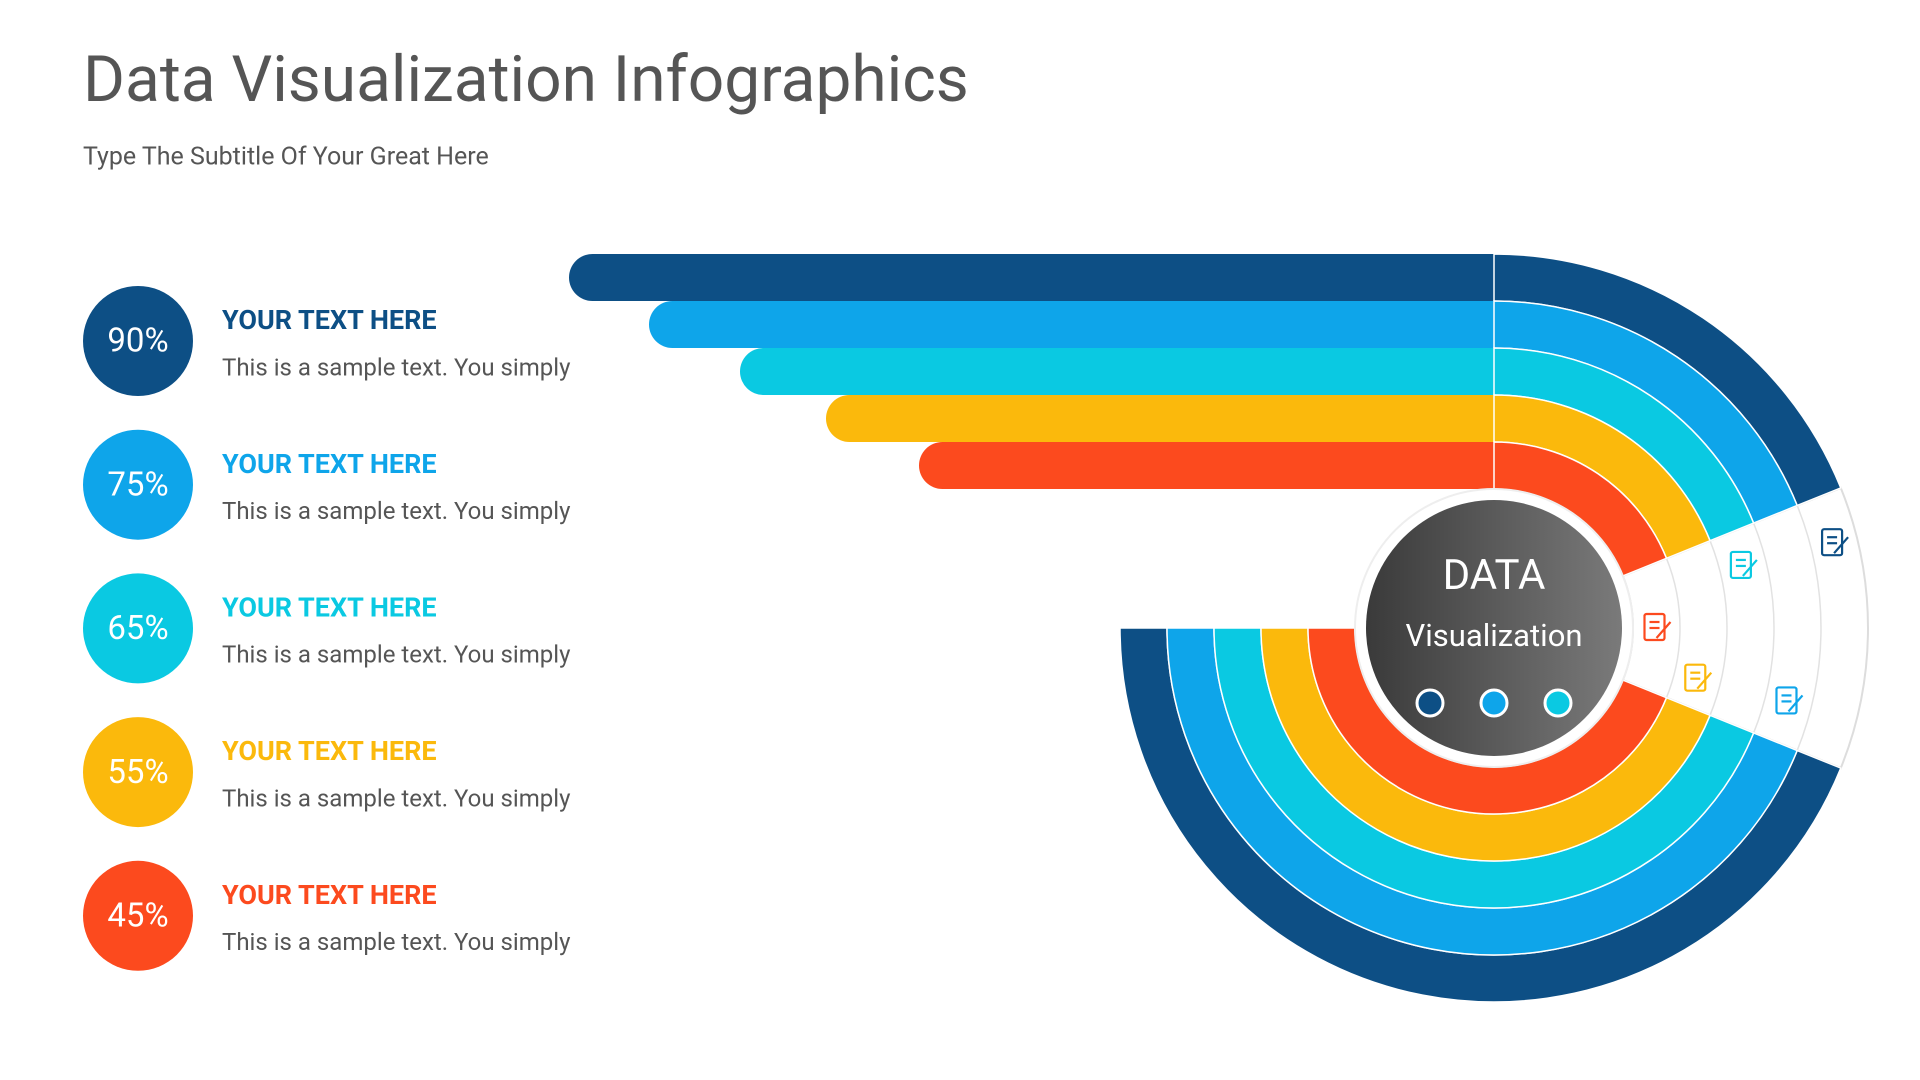 The height and width of the screenshot is (1080, 1920). What do you see at coordinates (1493, 635) in the screenshot?
I see `center-subtitle: Visualization` at bounding box center [1493, 635].